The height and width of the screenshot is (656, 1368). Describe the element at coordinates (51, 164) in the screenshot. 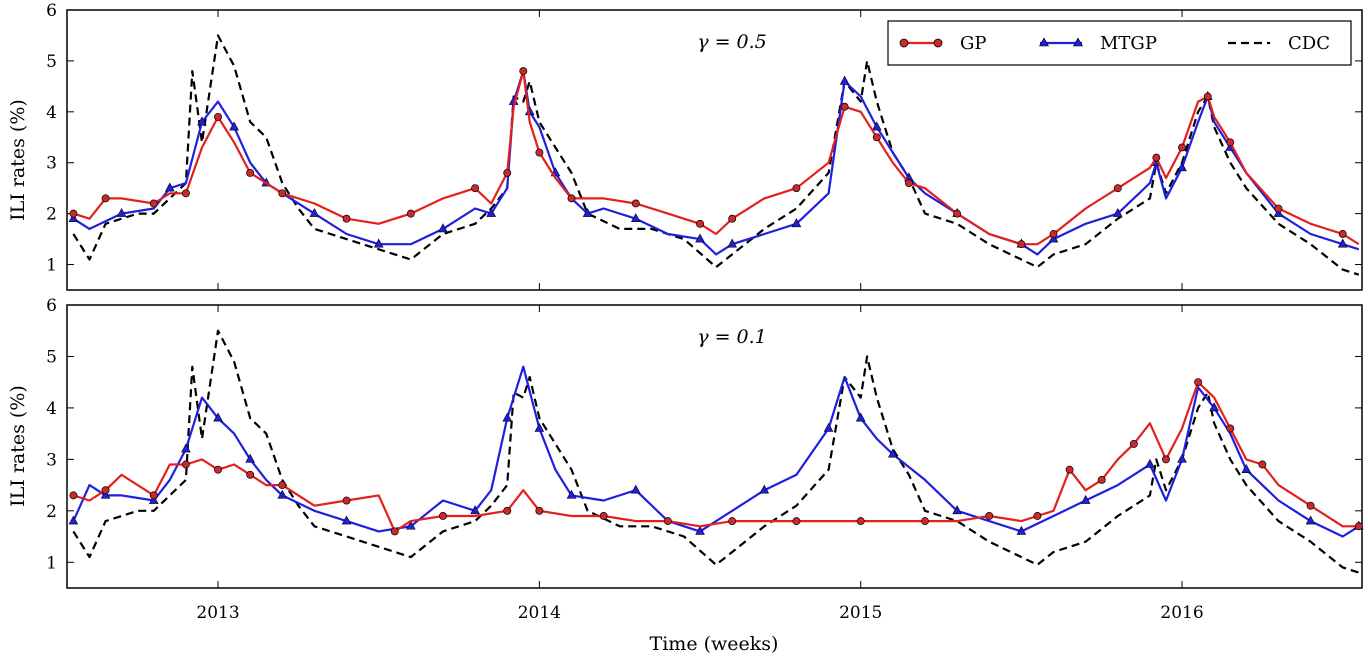

I see `y-tick-label: 3` at that location.